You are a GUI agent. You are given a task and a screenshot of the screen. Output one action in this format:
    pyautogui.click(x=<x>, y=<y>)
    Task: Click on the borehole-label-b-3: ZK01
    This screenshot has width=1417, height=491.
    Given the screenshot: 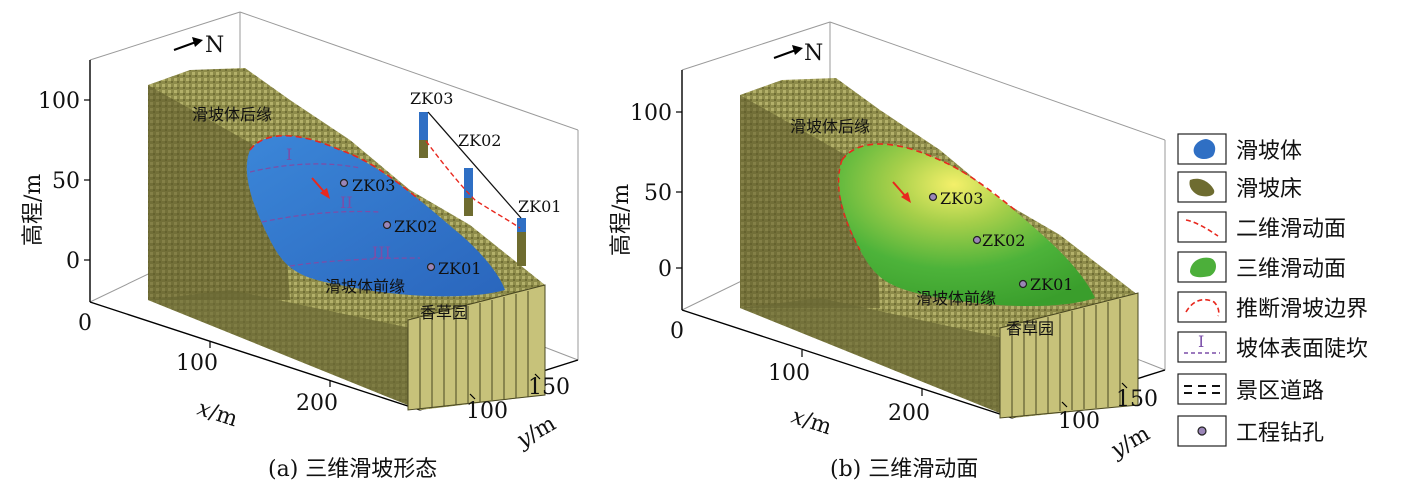 What is the action you would take?
    pyautogui.click(x=1051, y=284)
    